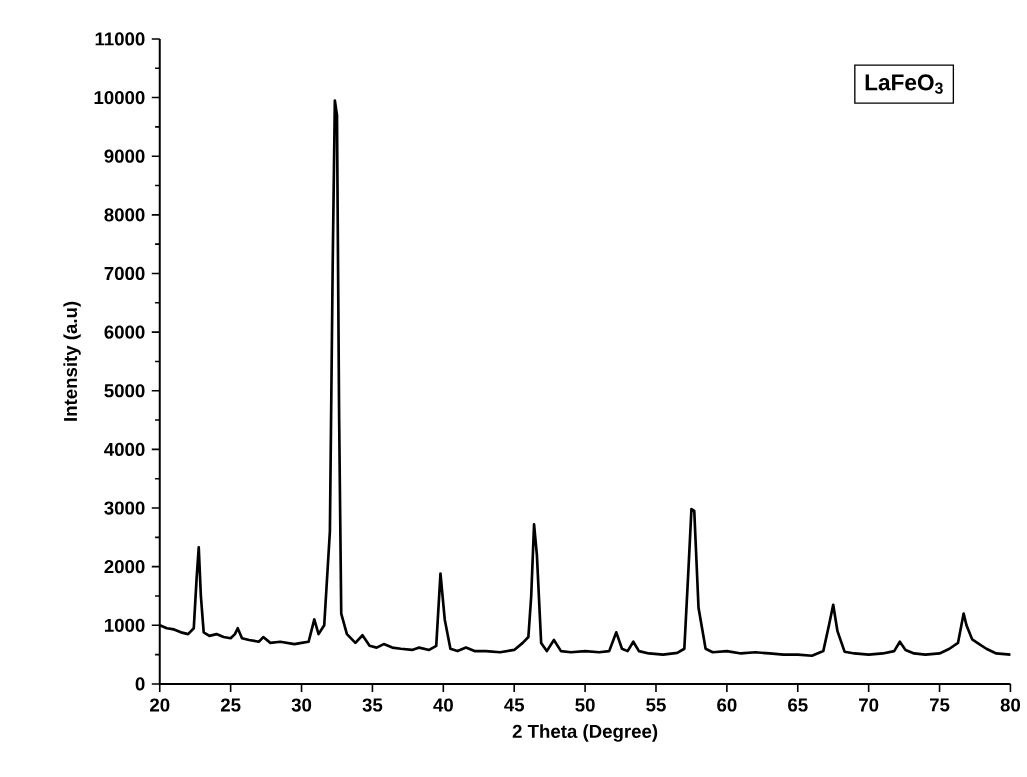 This screenshot has width=1027, height=777. Describe the element at coordinates (443, 705) in the screenshot. I see `x-tick-label: 40` at that location.